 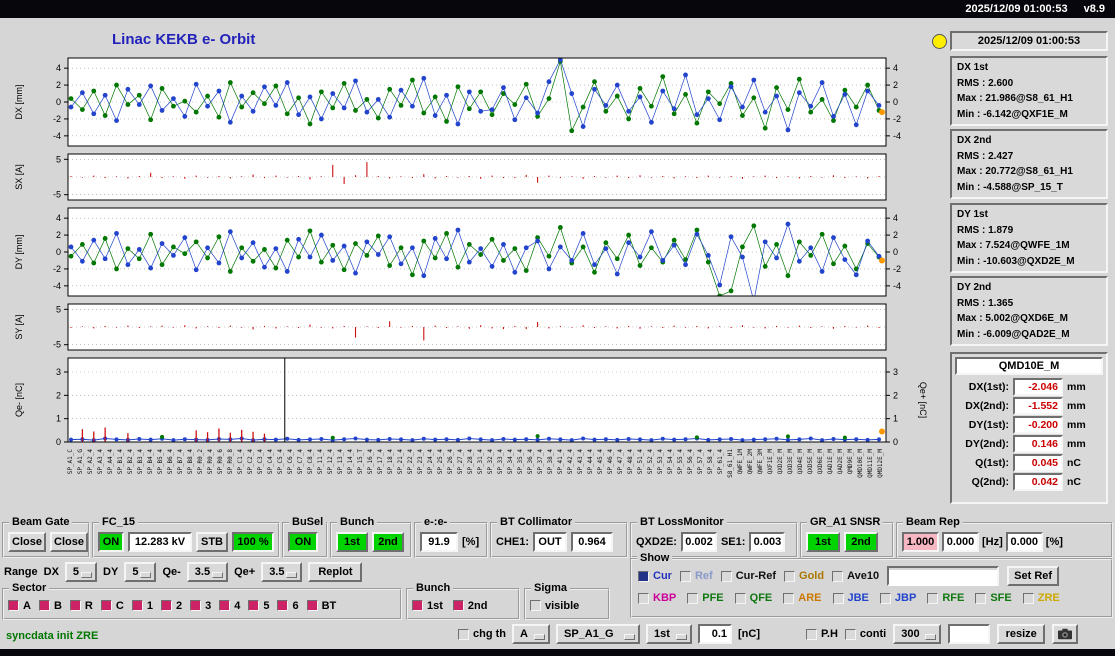 What do you see at coordinates (288, 606) in the screenshot?
I see `sector-checkbox-6: 6` at bounding box center [288, 606].